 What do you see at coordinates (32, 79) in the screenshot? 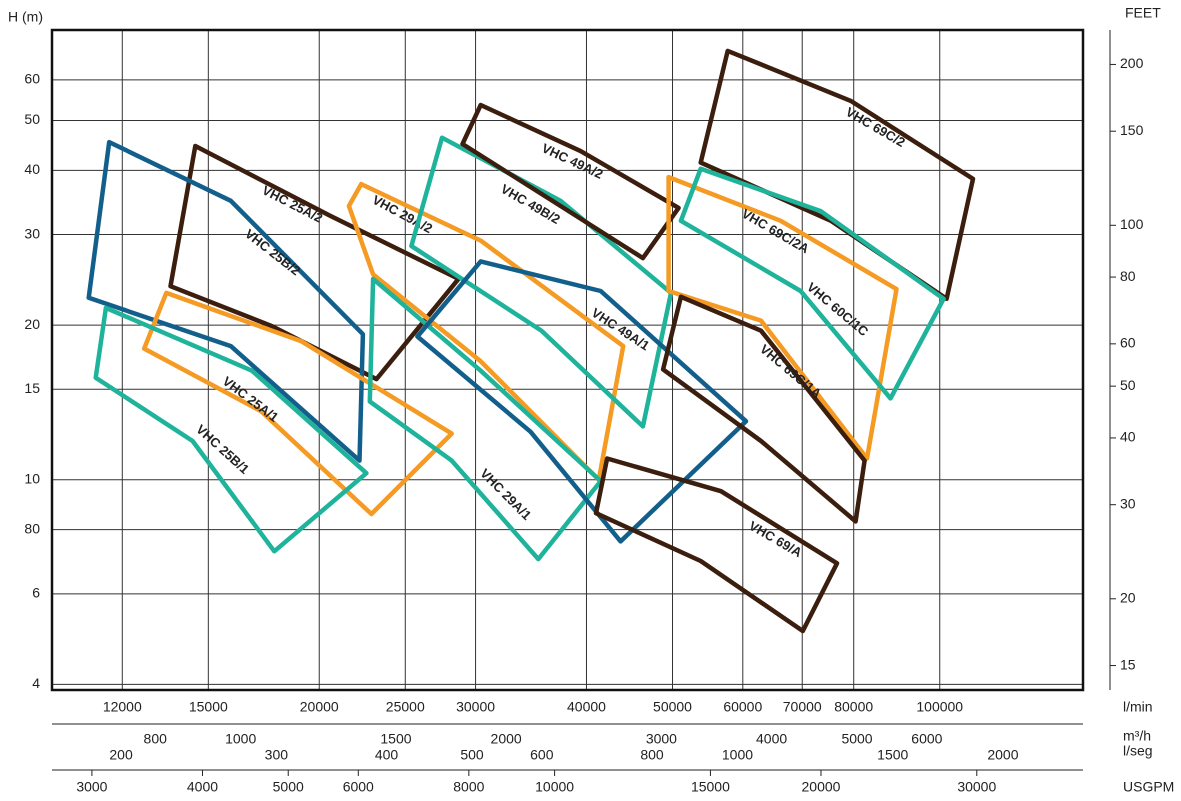
I see `y-tick-label: 60` at bounding box center [32, 79].